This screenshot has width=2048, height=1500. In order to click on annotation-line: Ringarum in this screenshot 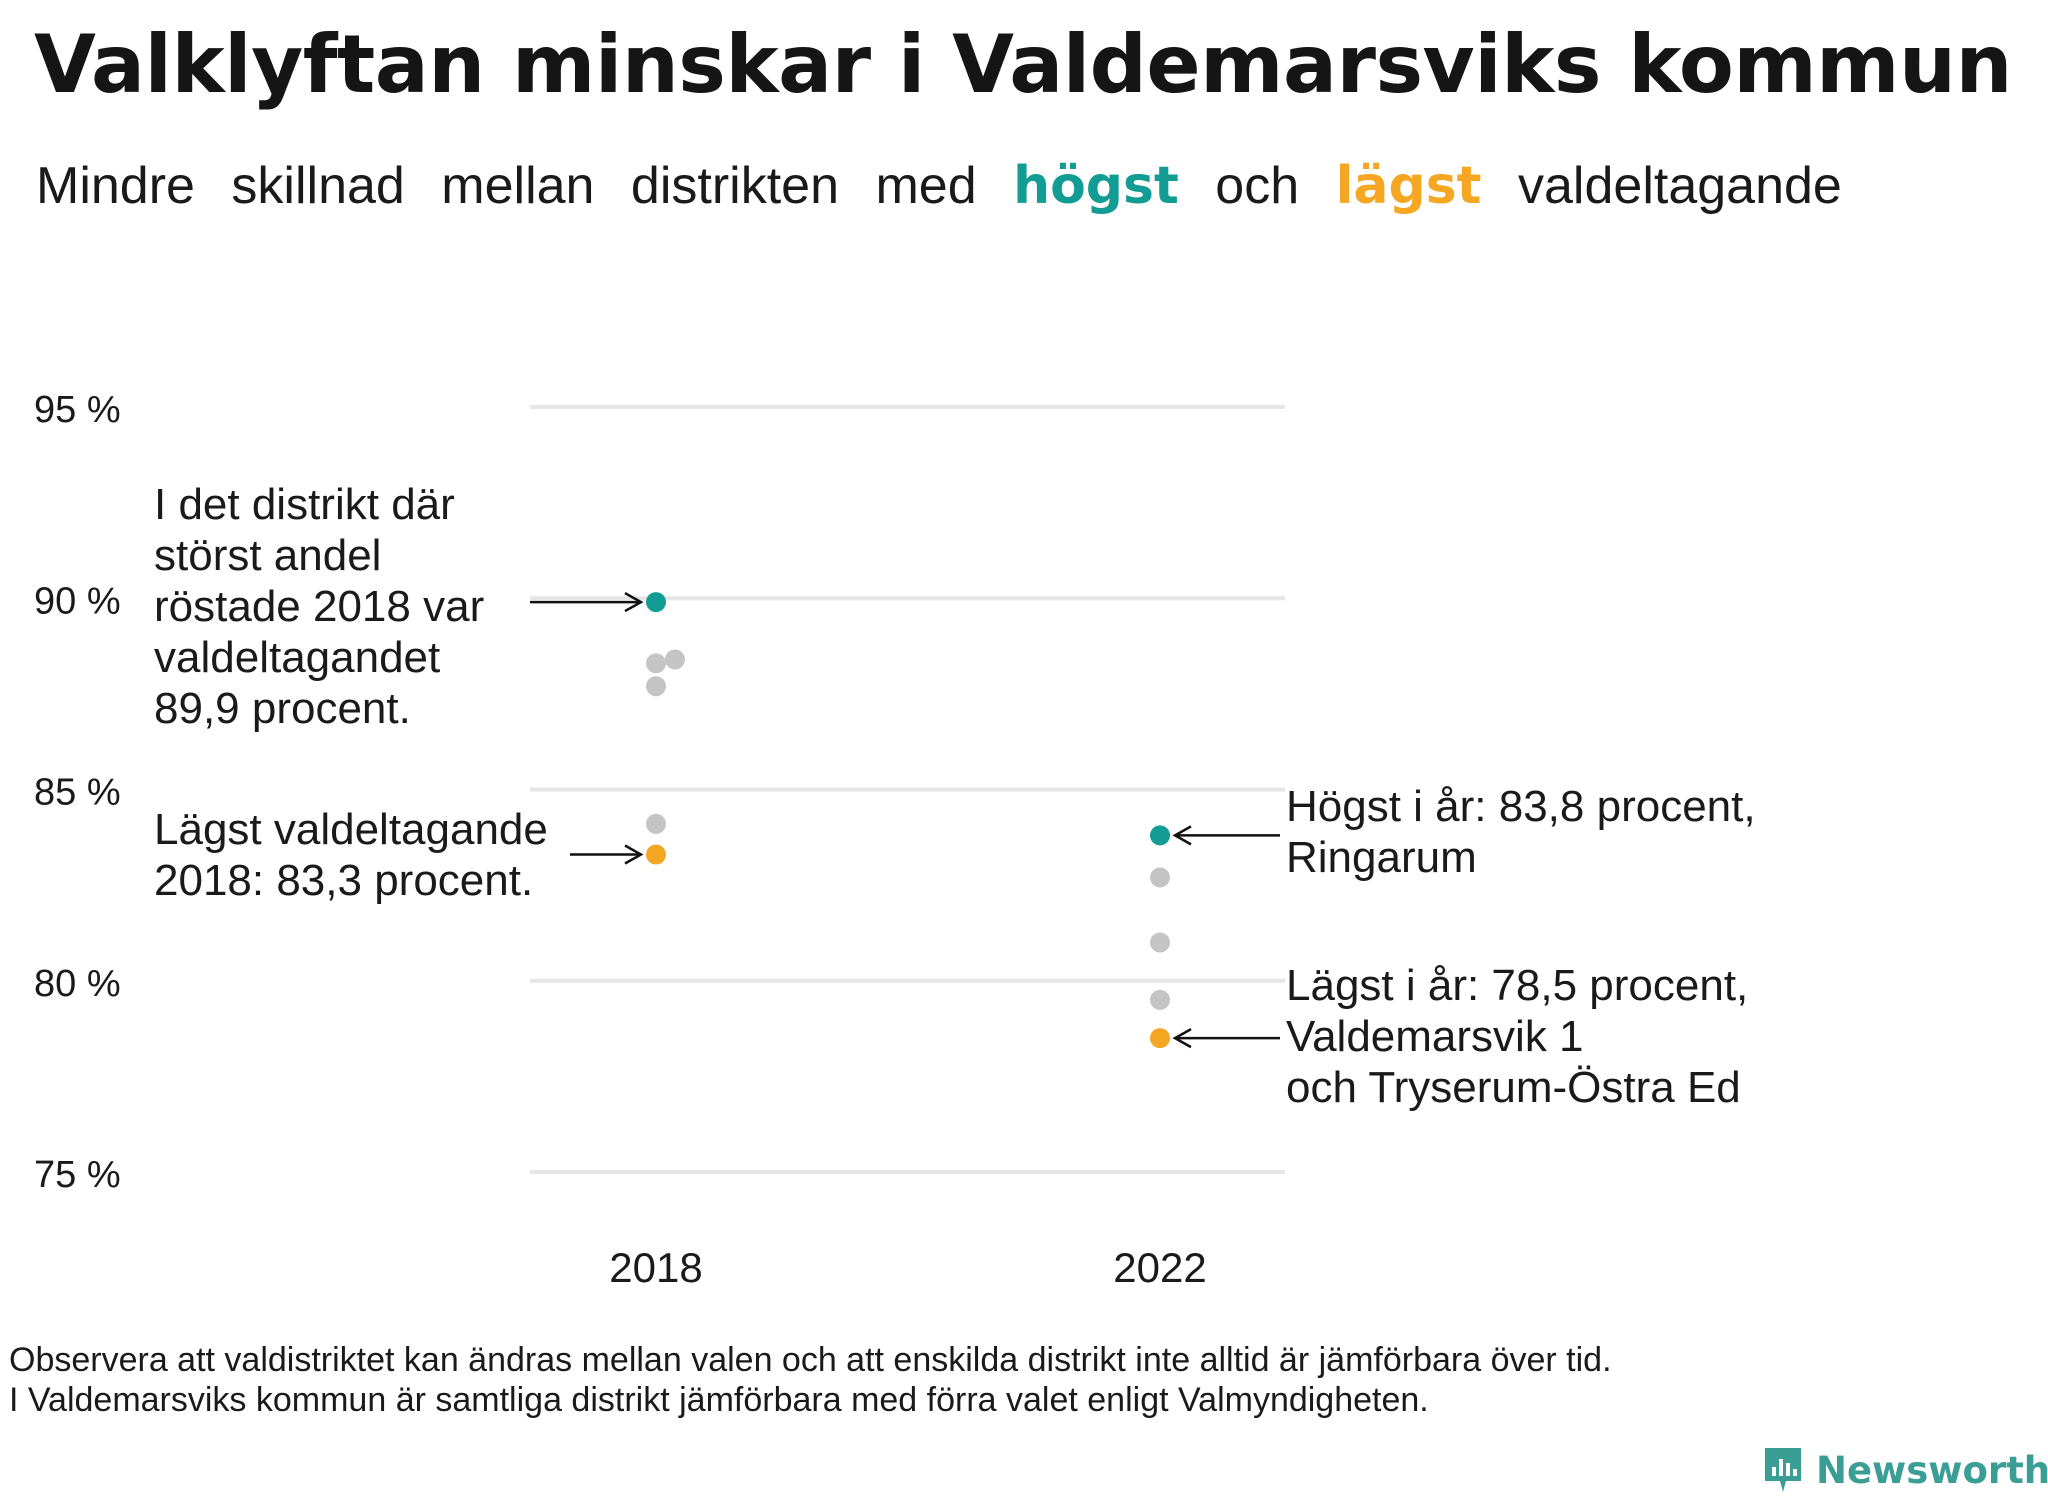, I will do `click(1381, 857)`.